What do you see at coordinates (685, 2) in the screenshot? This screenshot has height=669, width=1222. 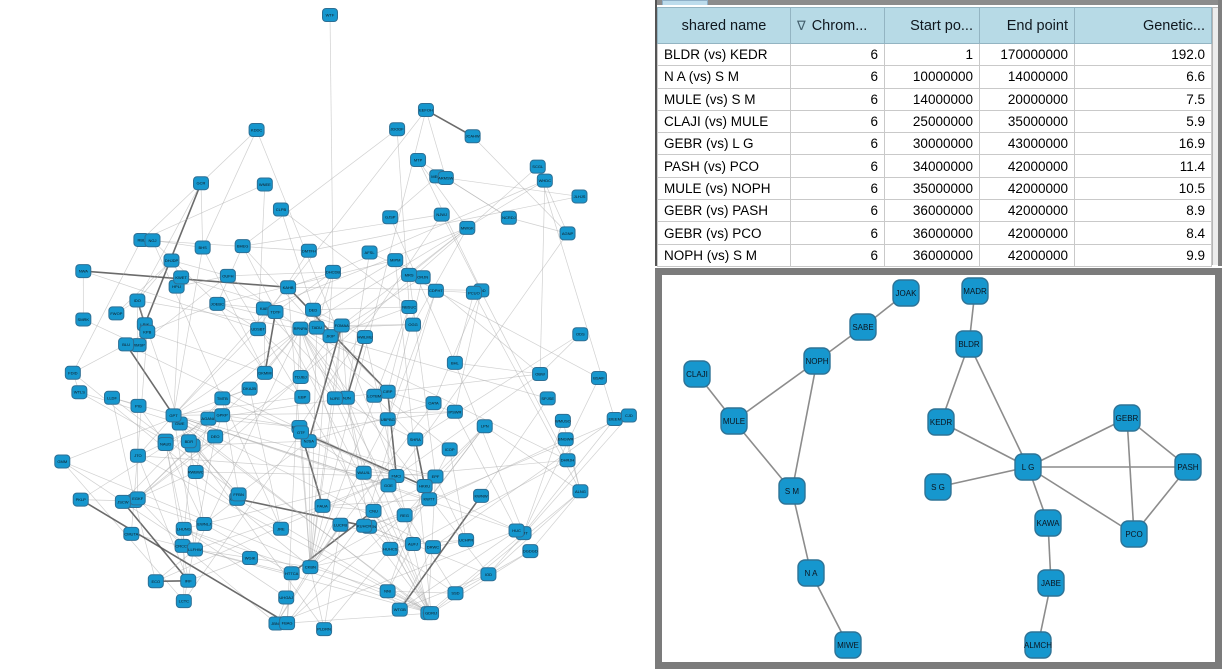 I see `table-tab` at bounding box center [685, 2].